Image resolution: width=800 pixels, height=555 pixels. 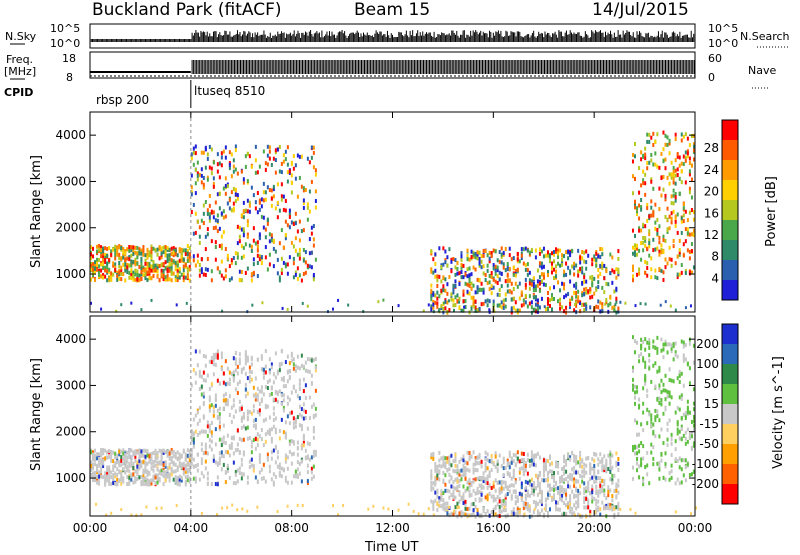 What do you see at coordinates (140, 467) in the screenshot?
I see `echo-region` at bounding box center [140, 467].